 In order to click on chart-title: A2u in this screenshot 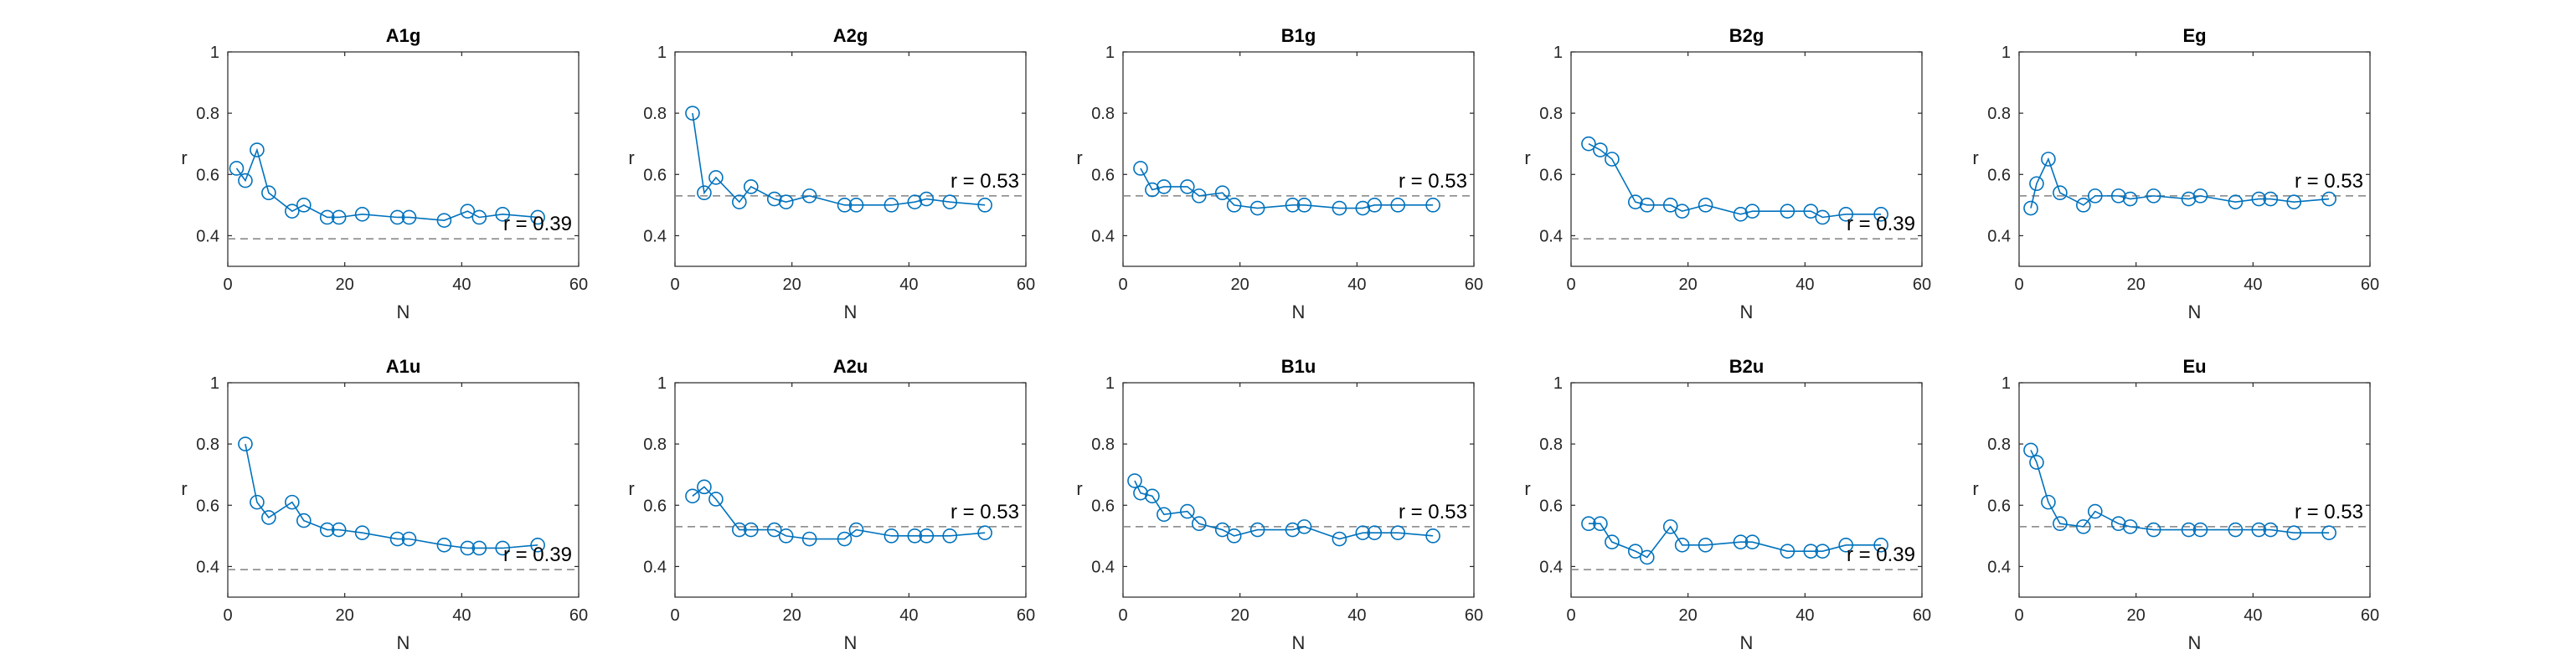, I will do `click(850, 366)`.